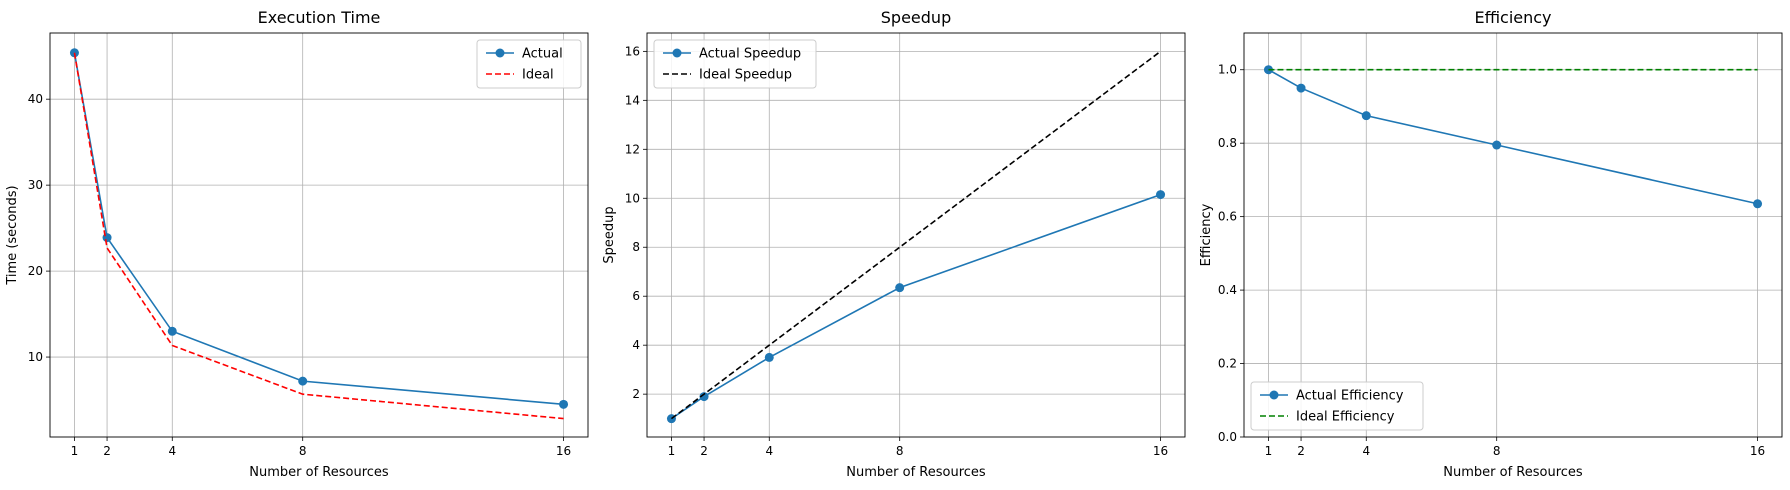 The image size is (1790, 490). What do you see at coordinates (35, 185) in the screenshot?
I see `y-tick-label: 30` at bounding box center [35, 185].